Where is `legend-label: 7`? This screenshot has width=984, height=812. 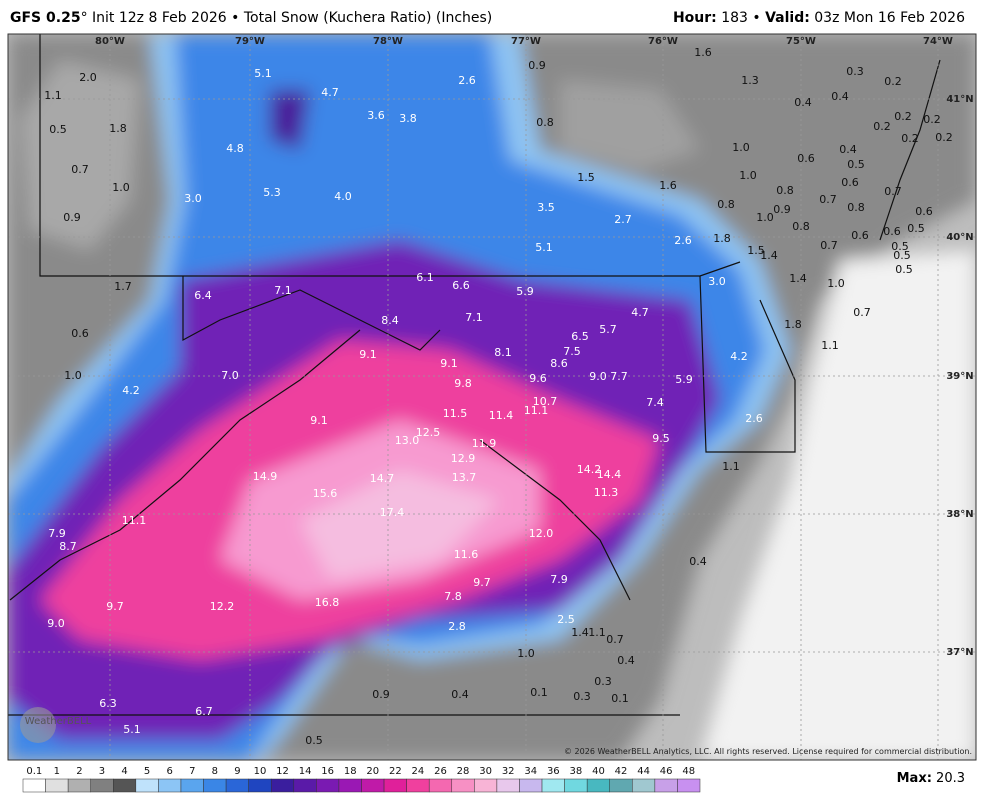
legend-label: 7 is located at coordinates (192, 771).